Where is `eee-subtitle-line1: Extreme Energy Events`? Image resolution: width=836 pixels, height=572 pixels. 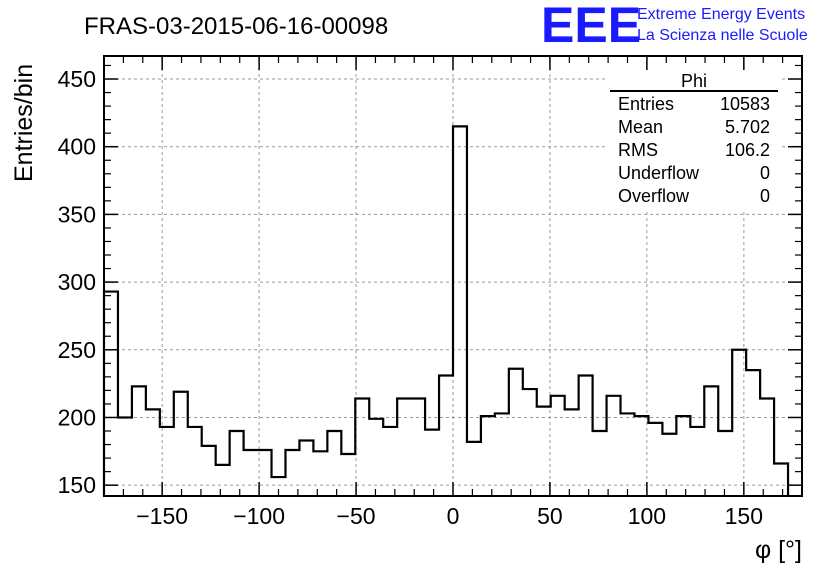 eee-subtitle-line1: Extreme Energy Events is located at coordinates (721, 14).